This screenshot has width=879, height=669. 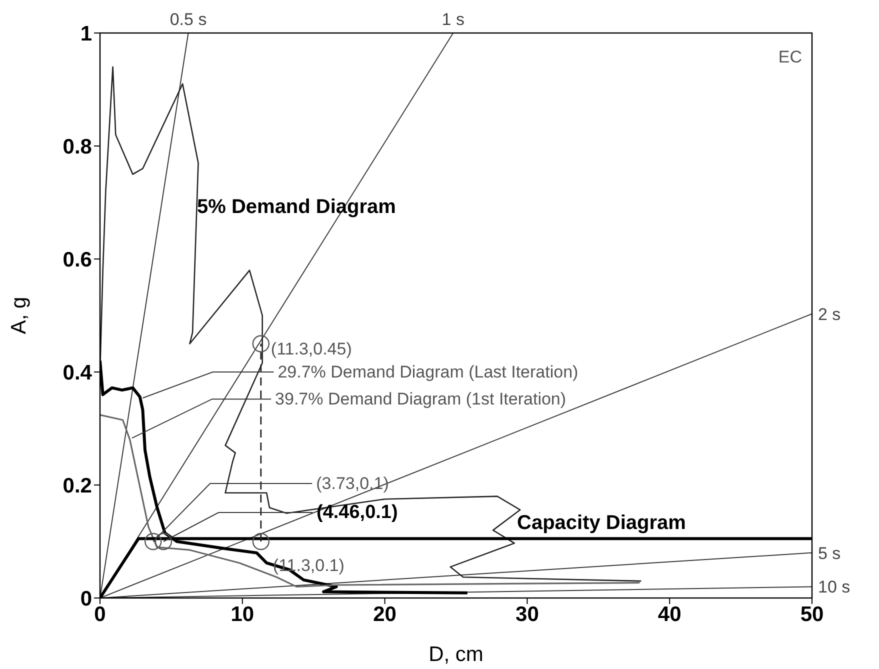 What do you see at coordinates (357, 512) in the screenshot?
I see `annotation: (4.46,0.1)` at bounding box center [357, 512].